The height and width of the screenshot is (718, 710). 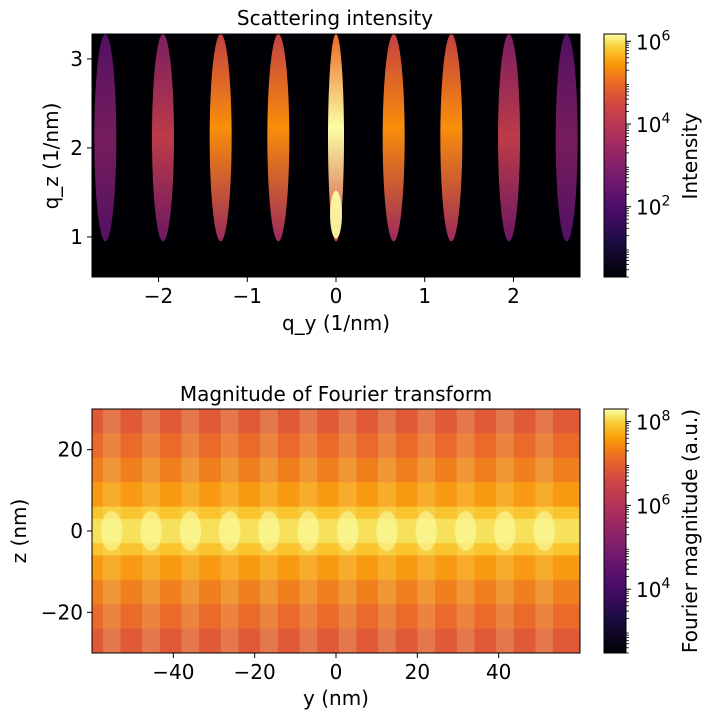 I want to click on x-tick-label: −2, so click(x=158, y=296).